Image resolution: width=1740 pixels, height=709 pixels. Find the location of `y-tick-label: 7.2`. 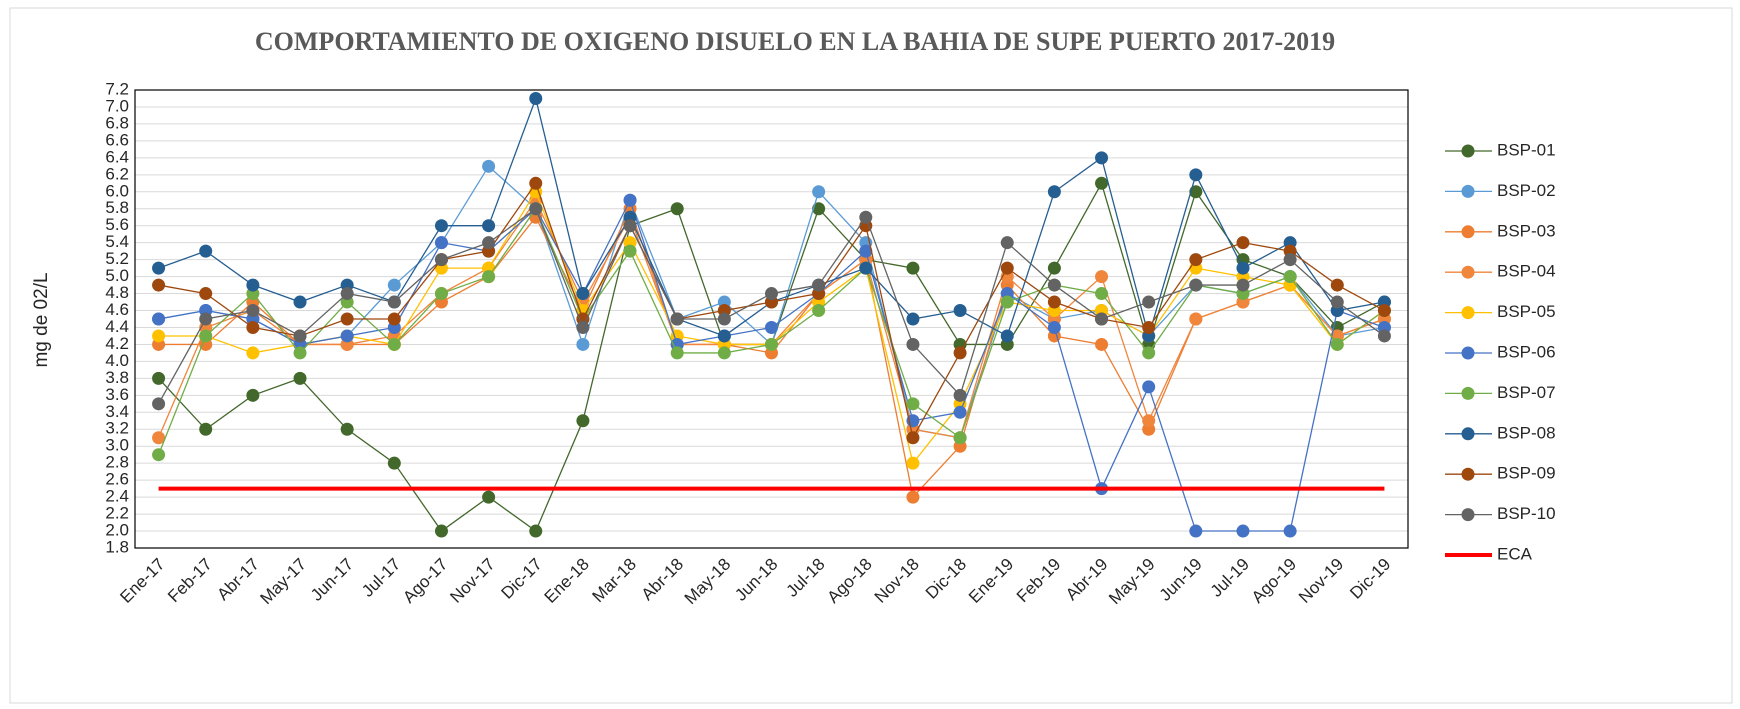

y-tick-label: 7.2 is located at coordinates (117, 88).